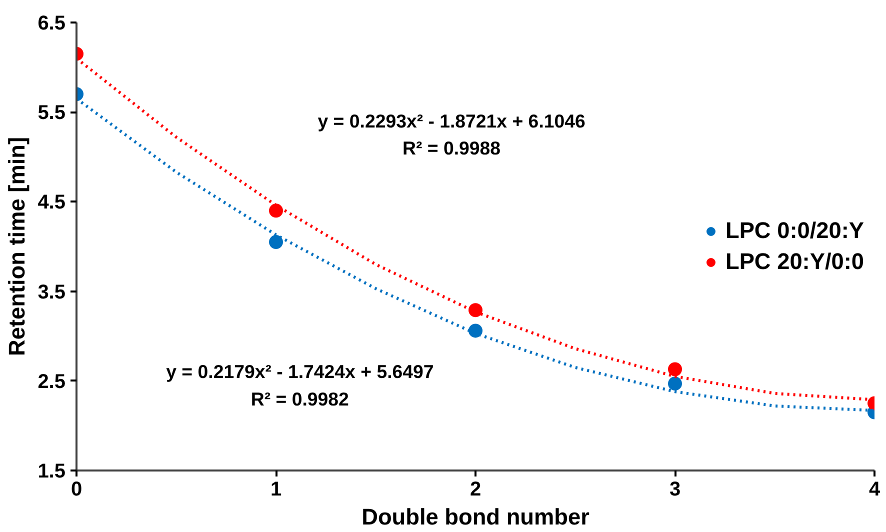 The height and width of the screenshot is (532, 886). What do you see at coordinates (52, 292) in the screenshot?
I see `y-tick-label: 3.5` at bounding box center [52, 292].